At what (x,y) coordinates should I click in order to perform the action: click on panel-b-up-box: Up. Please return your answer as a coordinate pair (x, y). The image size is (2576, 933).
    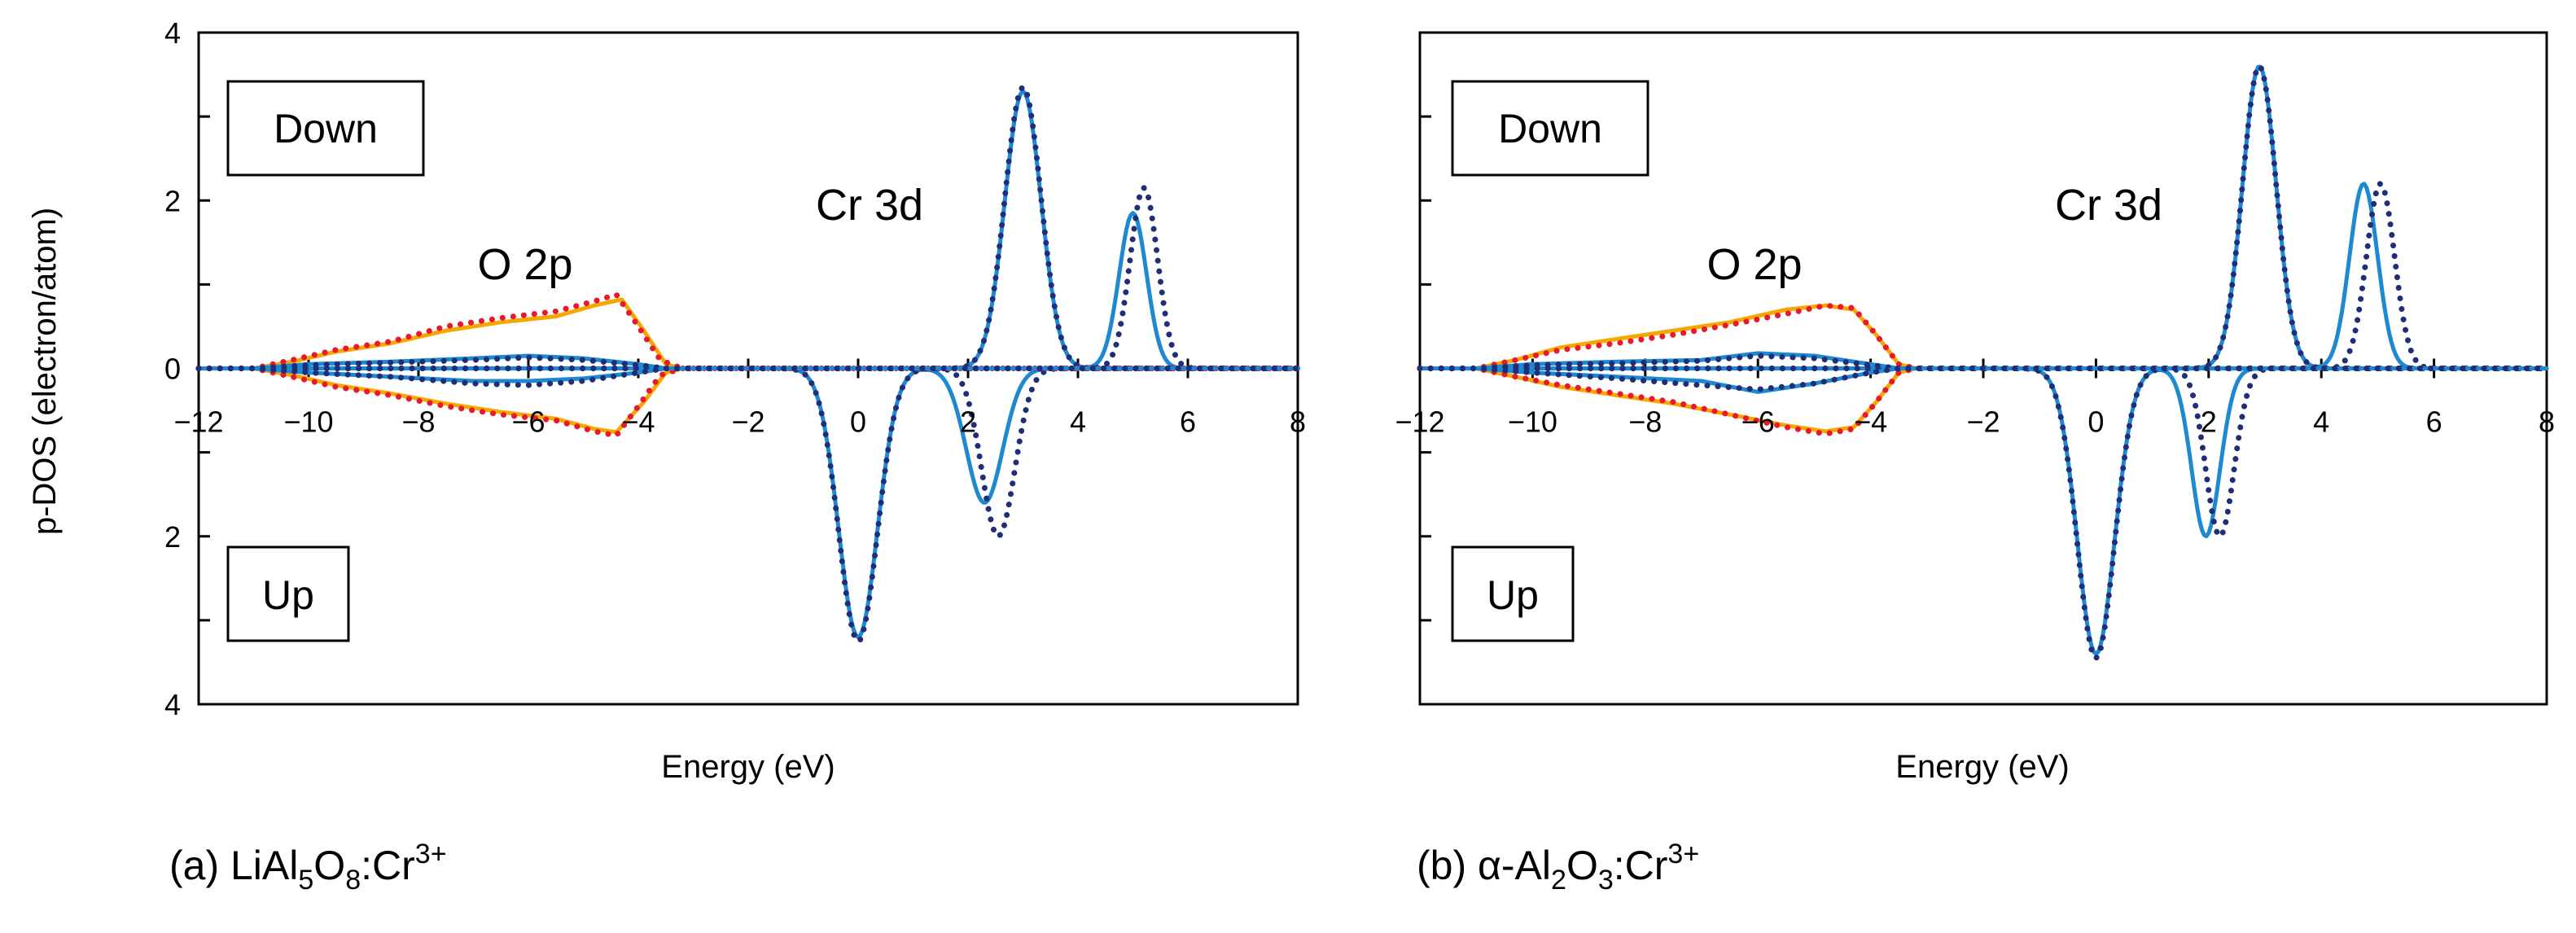
    Looking at the image, I should click on (1513, 593).